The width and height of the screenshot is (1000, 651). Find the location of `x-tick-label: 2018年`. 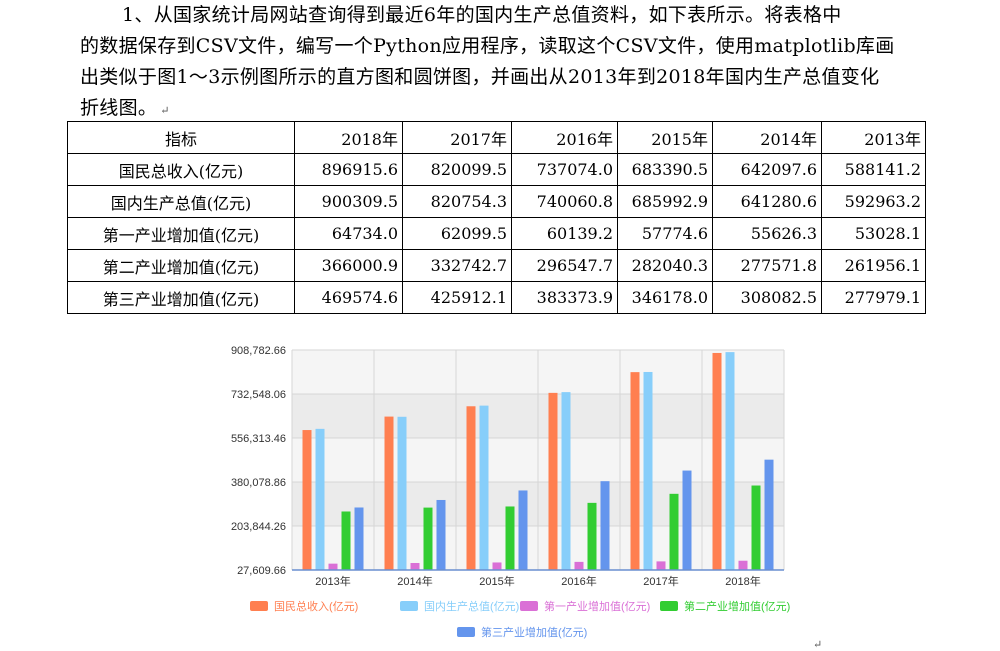

x-tick-label: 2018年 is located at coordinates (742, 581).